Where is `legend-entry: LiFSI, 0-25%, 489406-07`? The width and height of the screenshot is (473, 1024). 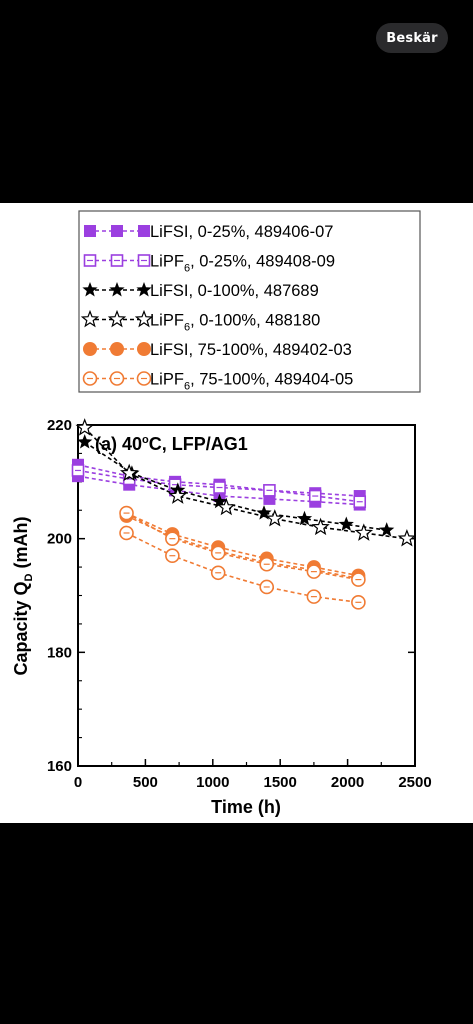 legend-entry: LiFSI, 0-25%, 489406-07 is located at coordinates (208, 232).